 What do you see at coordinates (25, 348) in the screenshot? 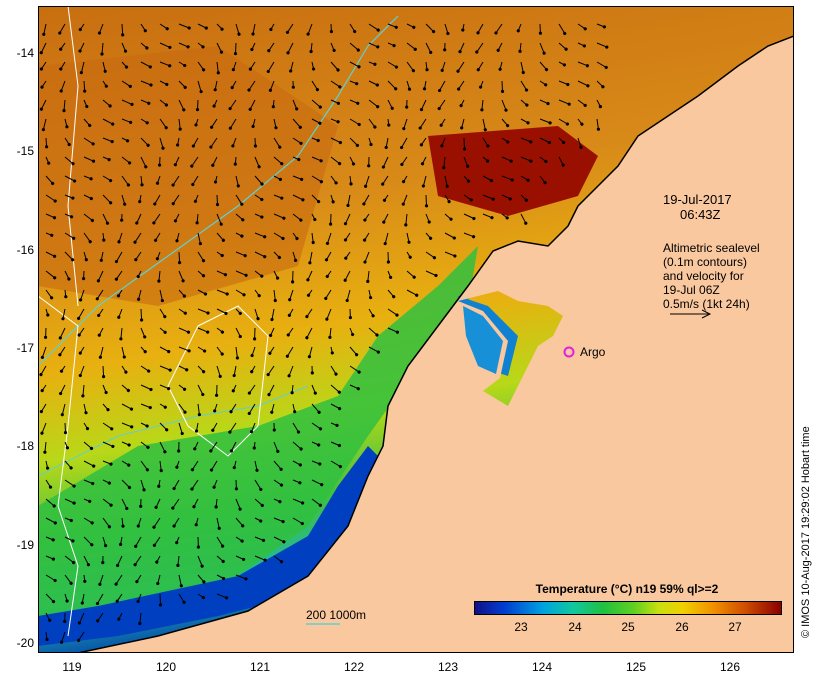
I see `y-tick-label: -17` at bounding box center [25, 348].